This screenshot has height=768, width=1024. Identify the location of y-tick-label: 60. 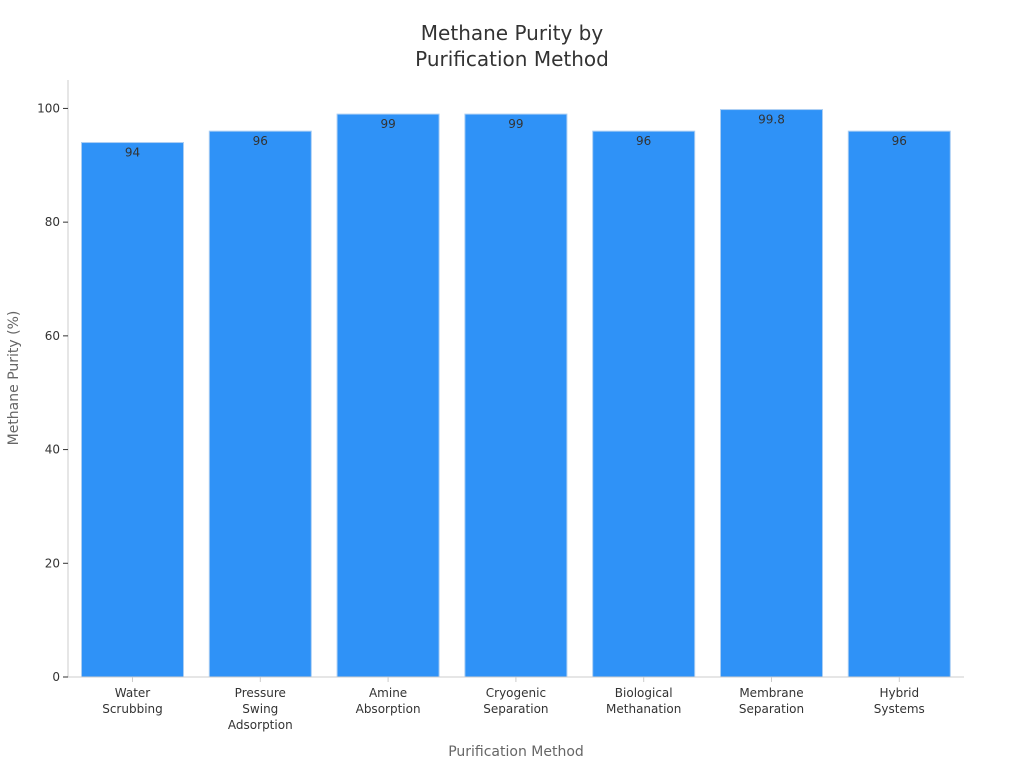
(52, 336).